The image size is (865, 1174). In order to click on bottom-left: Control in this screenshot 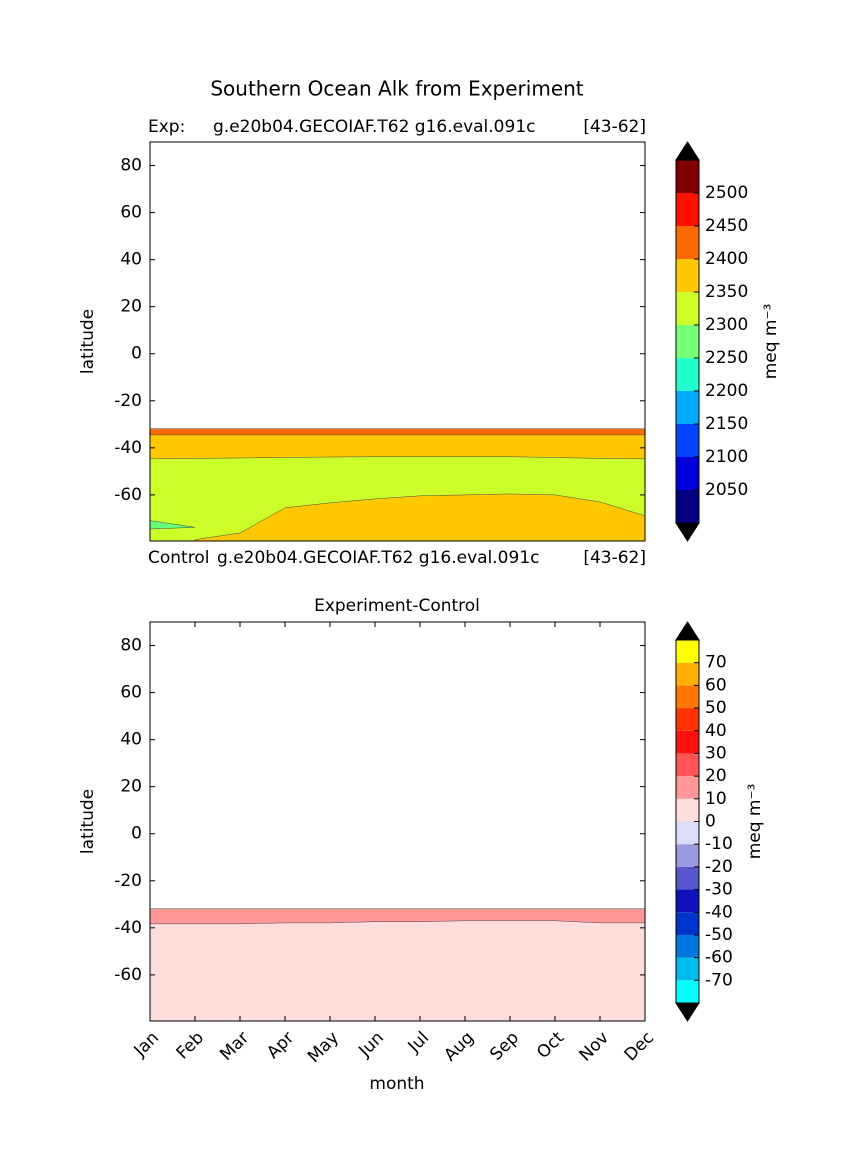, I will do `click(178, 558)`.